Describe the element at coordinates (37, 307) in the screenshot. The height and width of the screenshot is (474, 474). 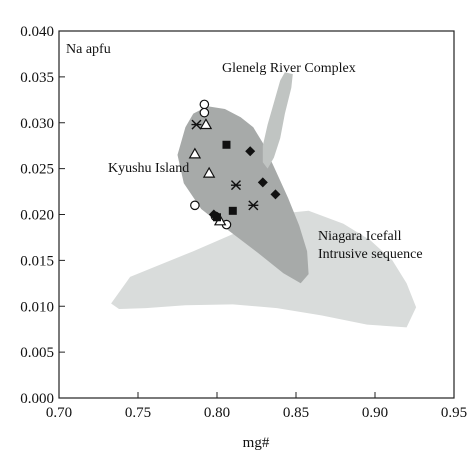
I see `y-tick-label: 0.010` at that location.